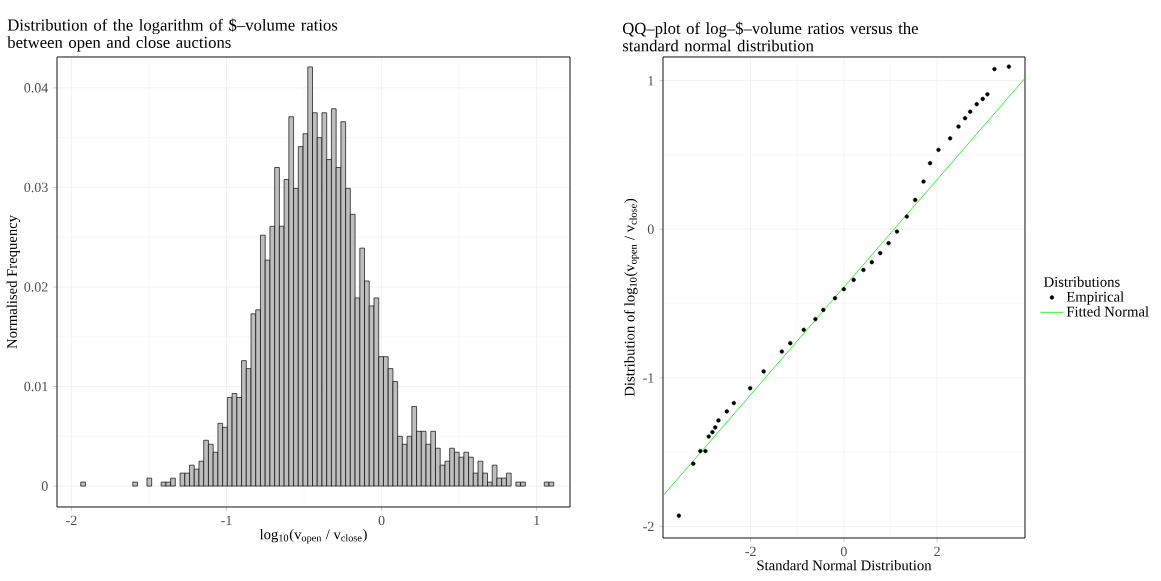  Describe the element at coordinates (13, 282) in the screenshot. I see `y-axis-title: Normalised Frequency` at that location.